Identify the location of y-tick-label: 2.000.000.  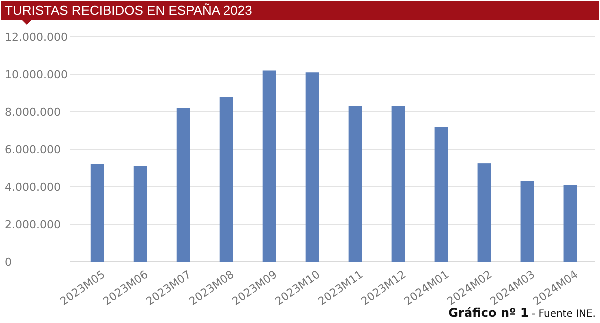
(33, 225).